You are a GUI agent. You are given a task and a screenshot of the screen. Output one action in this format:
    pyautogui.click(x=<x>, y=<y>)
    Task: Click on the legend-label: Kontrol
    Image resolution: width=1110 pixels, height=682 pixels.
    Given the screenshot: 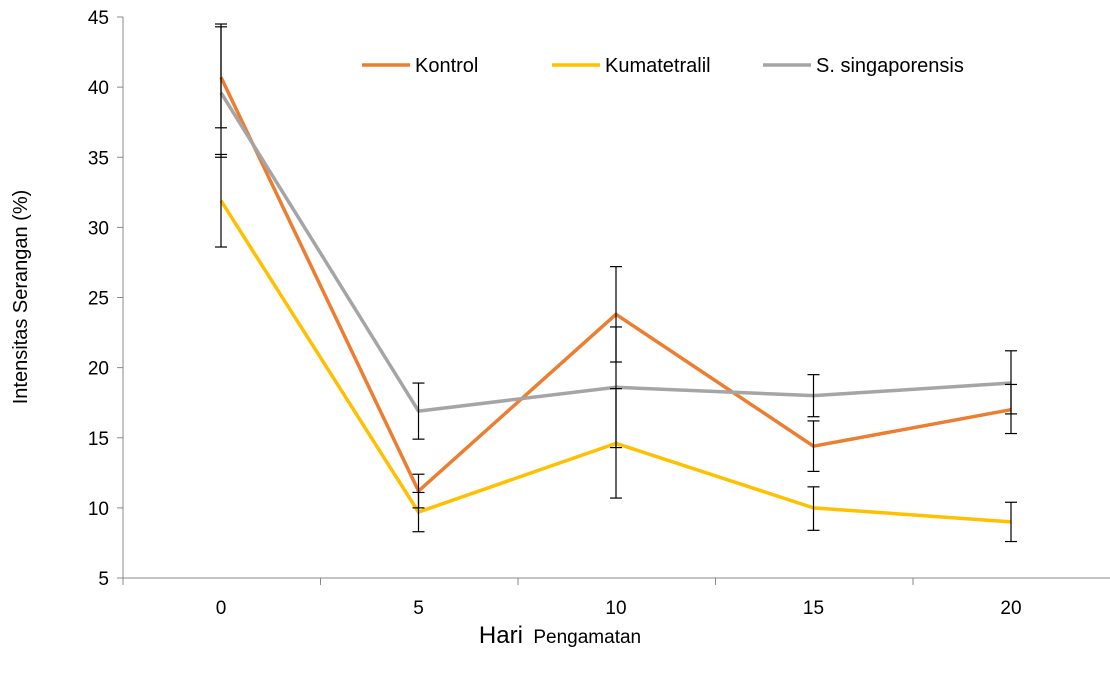 What is the action you would take?
    pyautogui.click(x=446, y=66)
    